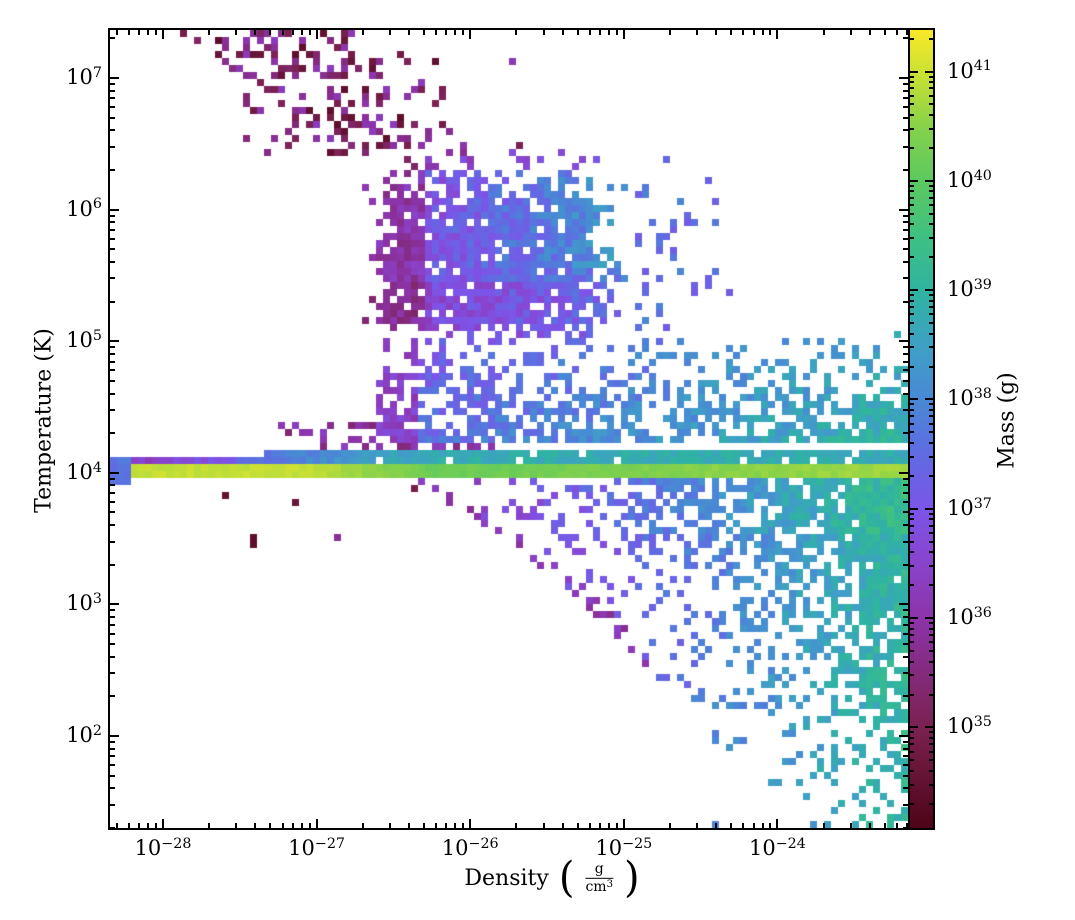 This screenshot has width=1075, height=920. I want to click on colorbar-title: Mass (g), so click(1007, 420).